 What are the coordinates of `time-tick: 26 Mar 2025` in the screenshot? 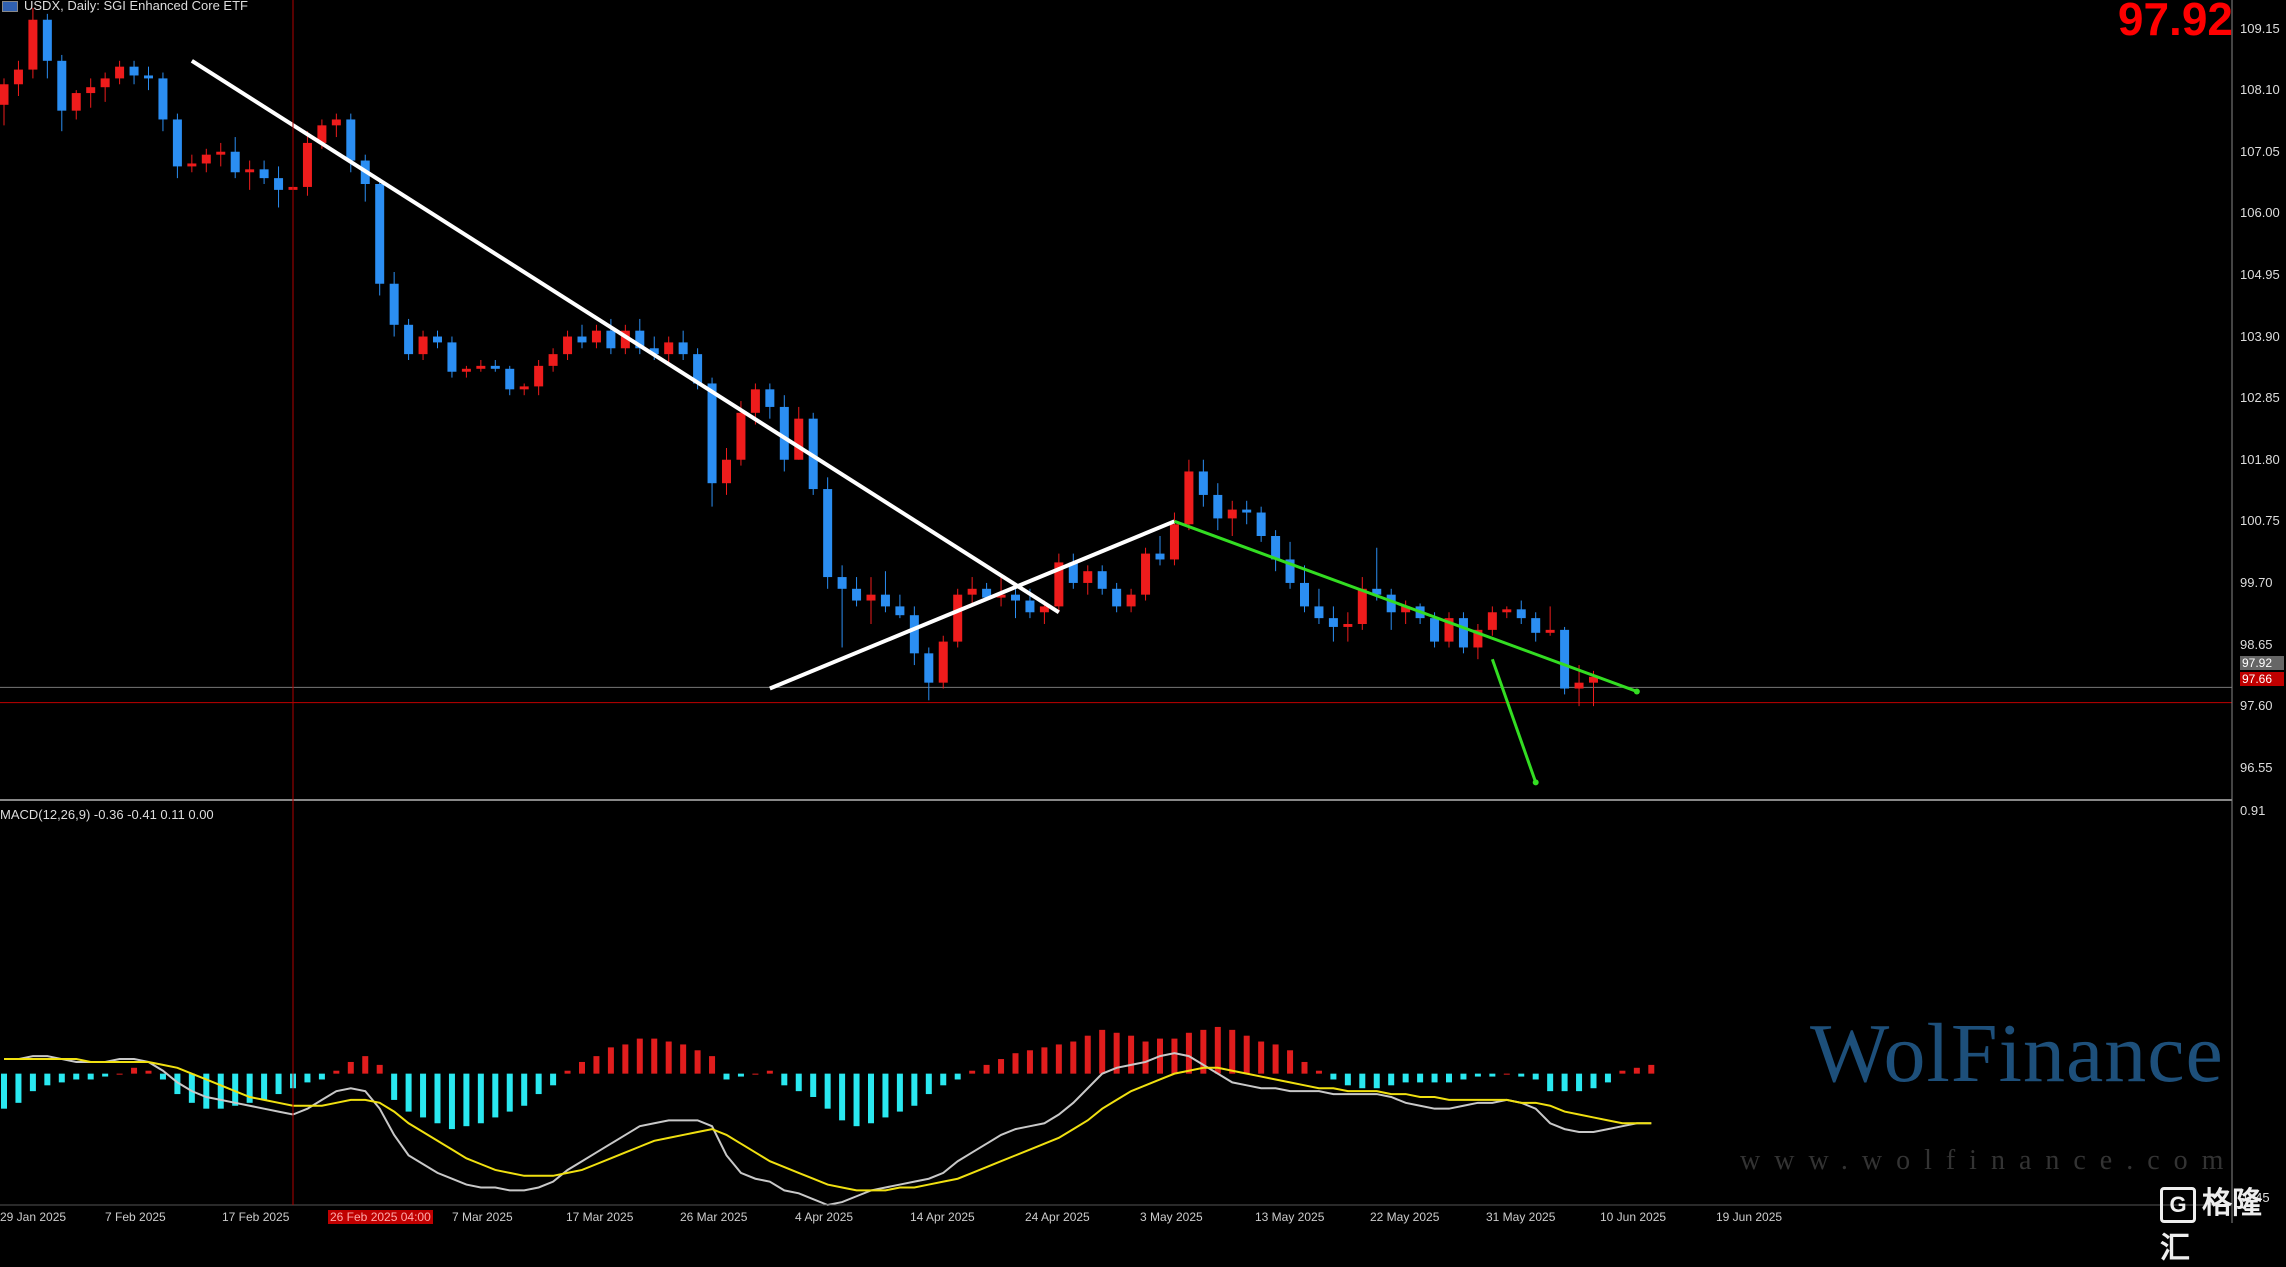 It's located at (714, 1217).